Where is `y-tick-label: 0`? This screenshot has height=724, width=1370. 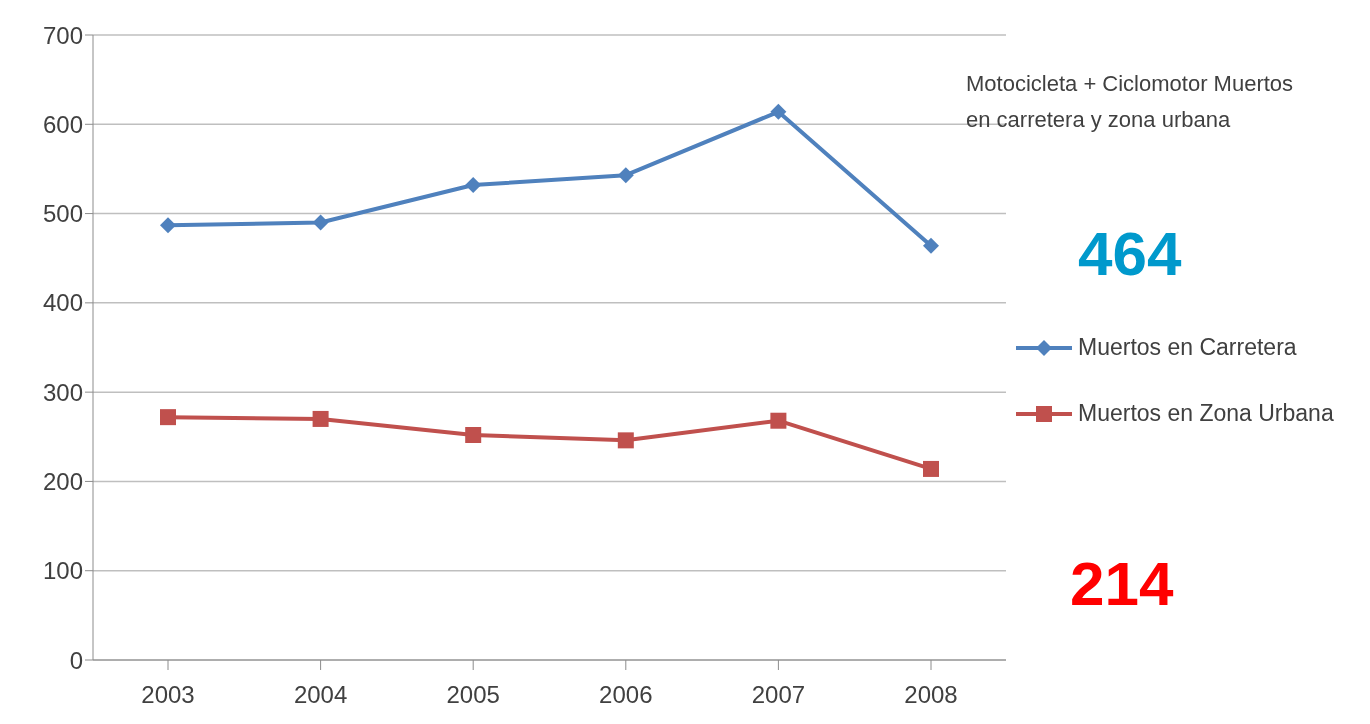 y-tick-label: 0 is located at coordinates (76, 660).